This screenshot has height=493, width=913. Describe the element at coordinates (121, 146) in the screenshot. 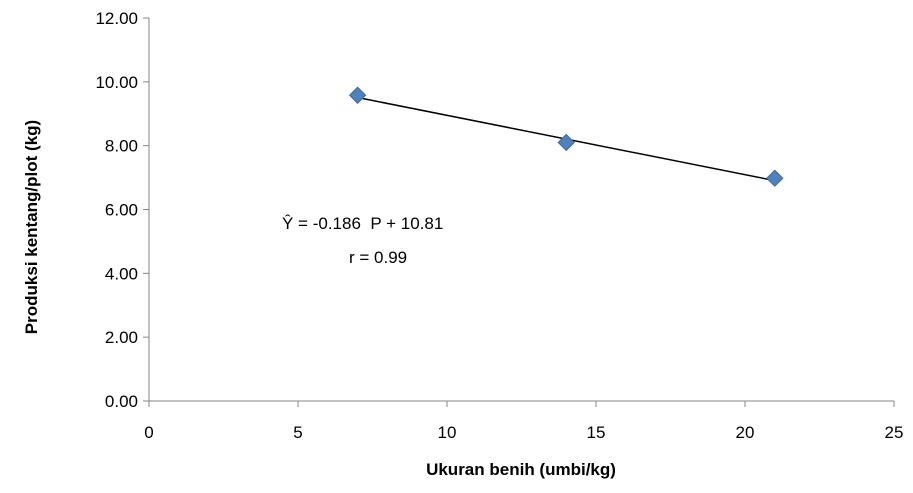

I see `y-tick-label: 8.00` at that location.